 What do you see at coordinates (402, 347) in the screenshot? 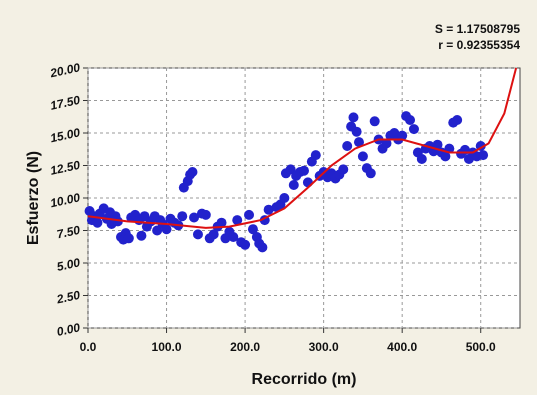
I see `x-tick-label: 400.0` at bounding box center [402, 347].